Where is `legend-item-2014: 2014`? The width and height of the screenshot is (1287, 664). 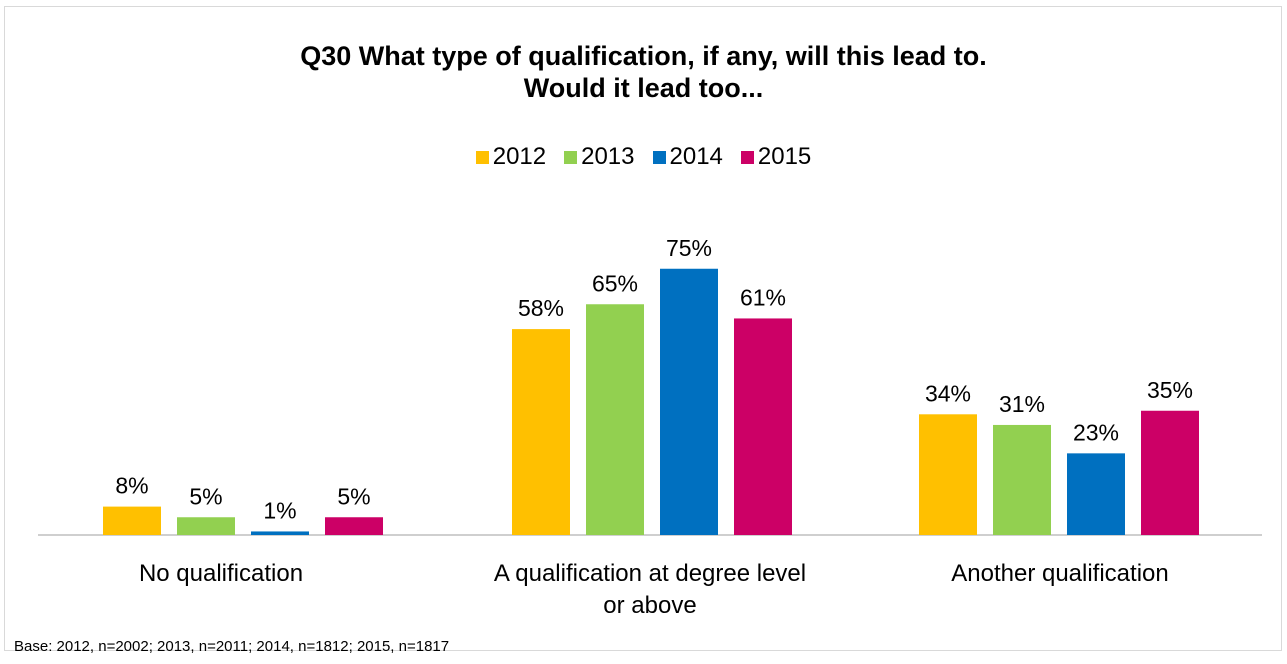
legend-item-2014: 2014 is located at coordinates (687, 157).